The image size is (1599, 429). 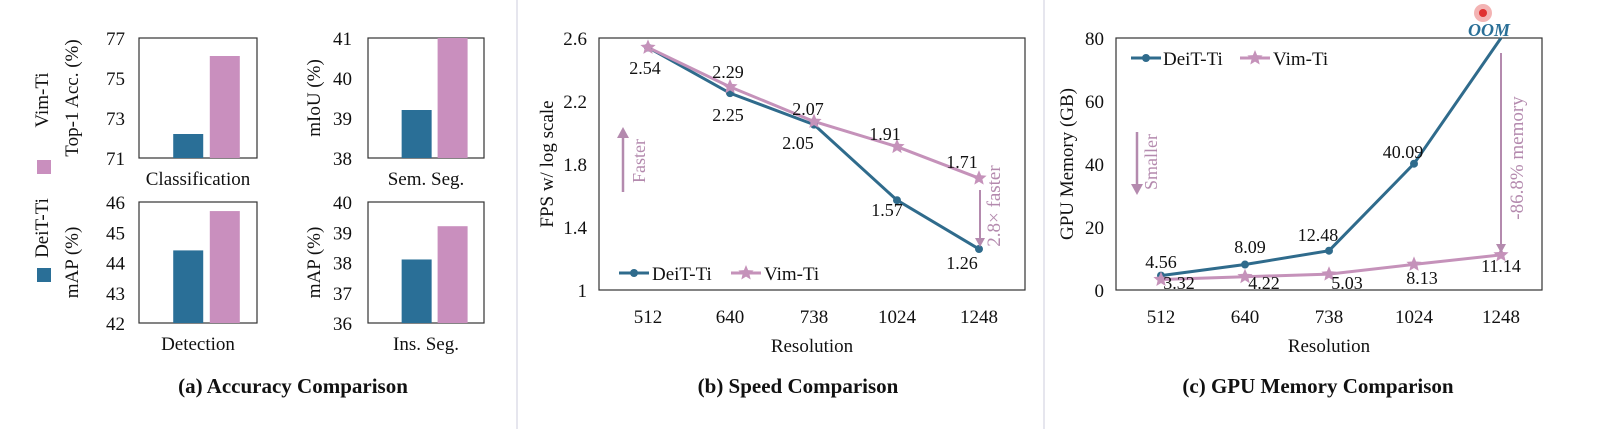 I want to click on caption-a: (a) Accuracy Comparison, so click(x=293, y=386).